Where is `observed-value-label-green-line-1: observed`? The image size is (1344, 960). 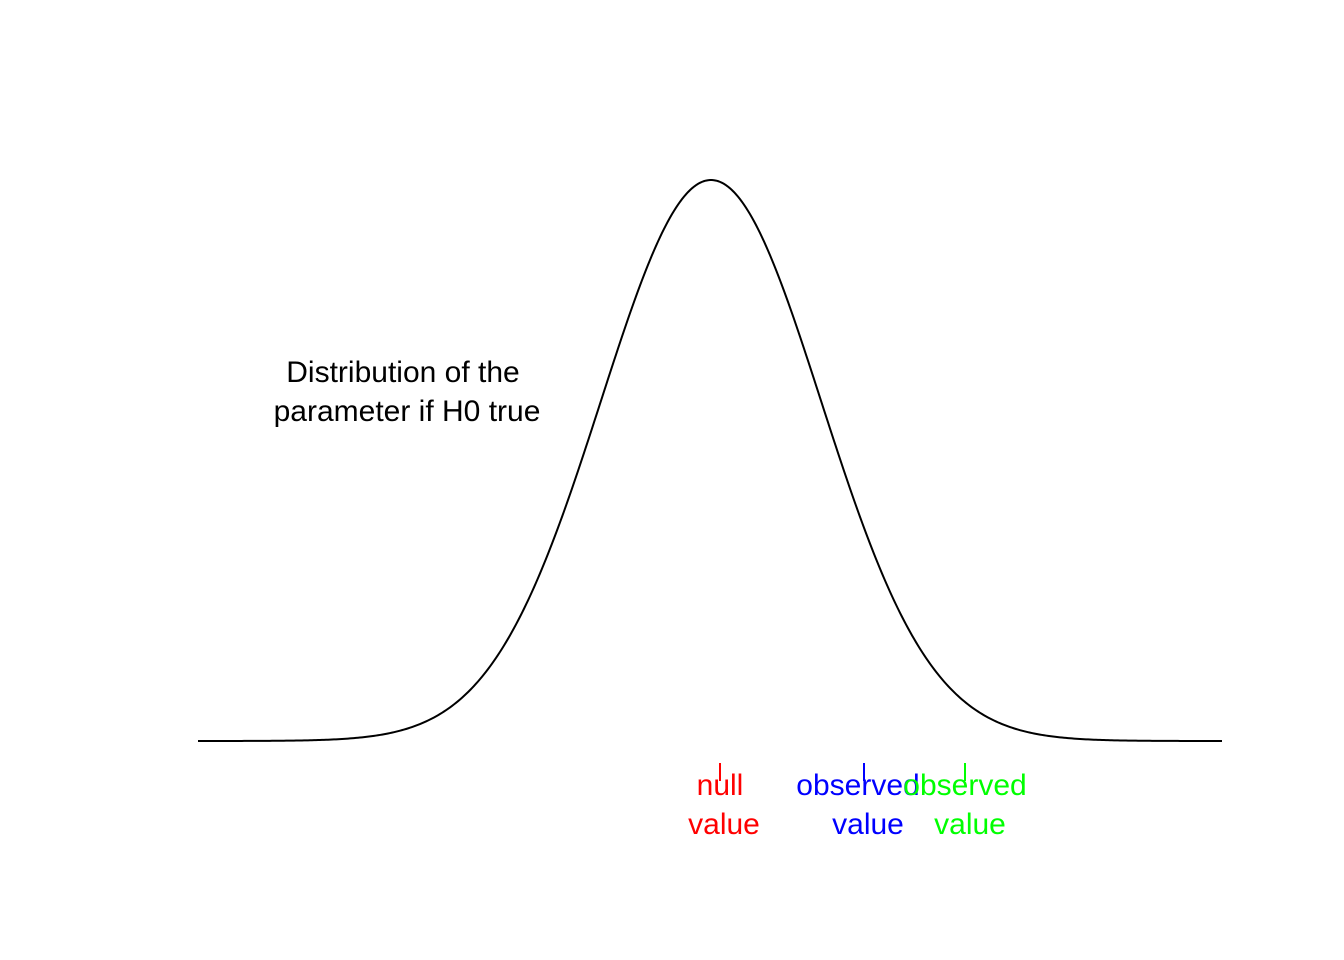 observed-value-label-green-line-1: observed is located at coordinates (964, 785).